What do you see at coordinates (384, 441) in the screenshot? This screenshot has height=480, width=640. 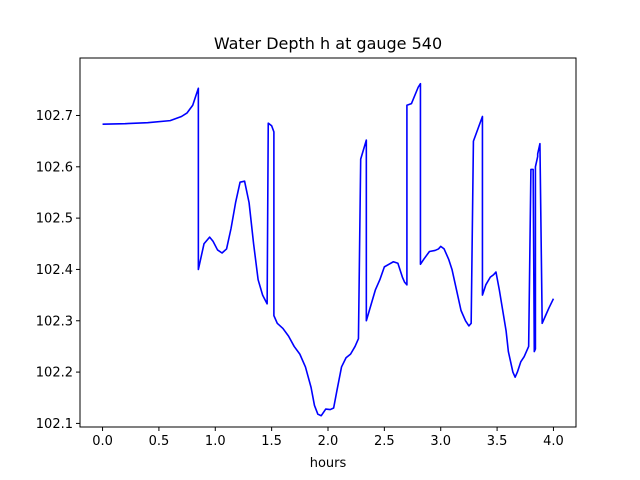 I see `x-tick-label: 2.5` at bounding box center [384, 441].